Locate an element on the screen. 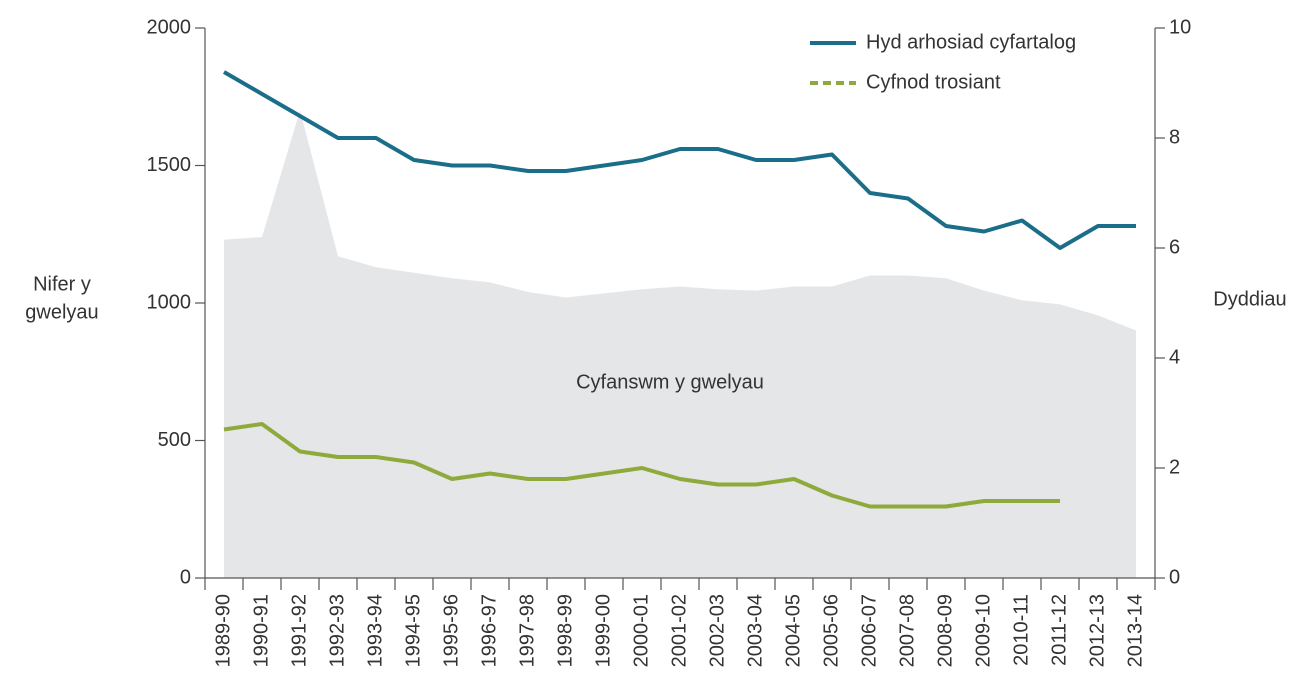 This screenshot has width=1299, height=685. x-tick-label: 1990-91 is located at coordinates (261, 630).